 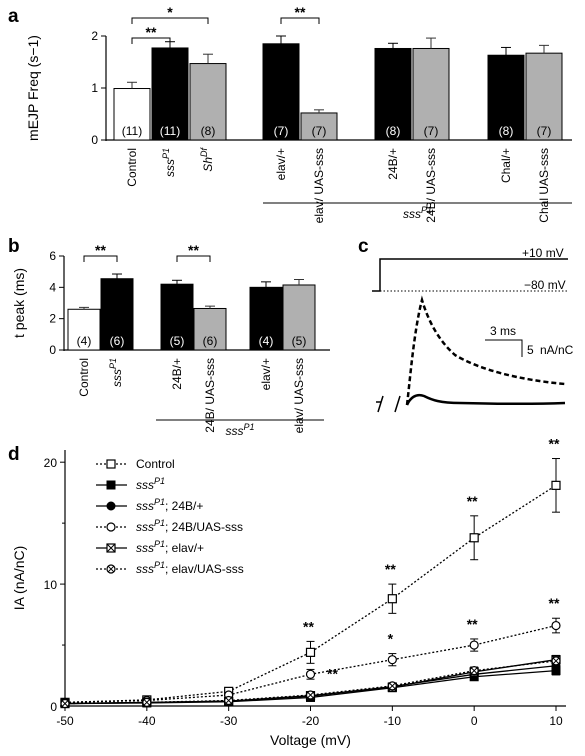 What do you see at coordinates (132, 167) in the screenshot?
I see `category-label: Control` at bounding box center [132, 167].